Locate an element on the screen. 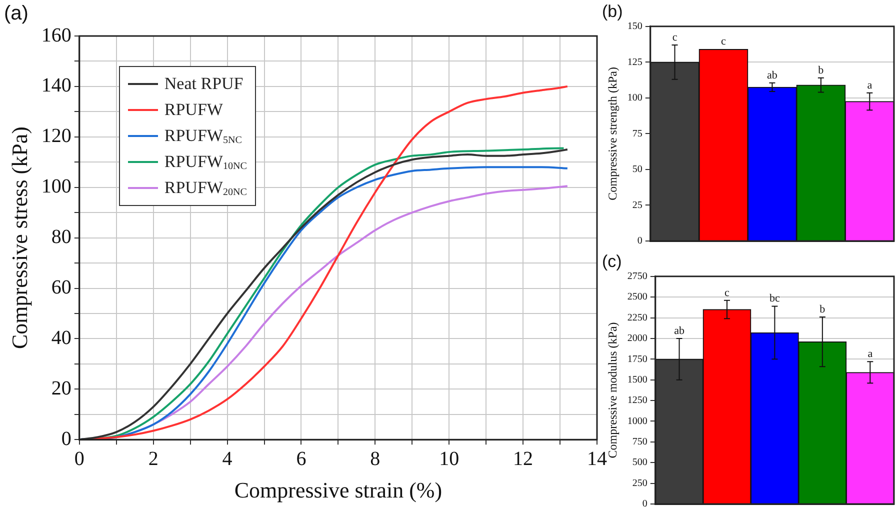 The image size is (896, 513). y-tick-label: 250 is located at coordinates (640, 483).